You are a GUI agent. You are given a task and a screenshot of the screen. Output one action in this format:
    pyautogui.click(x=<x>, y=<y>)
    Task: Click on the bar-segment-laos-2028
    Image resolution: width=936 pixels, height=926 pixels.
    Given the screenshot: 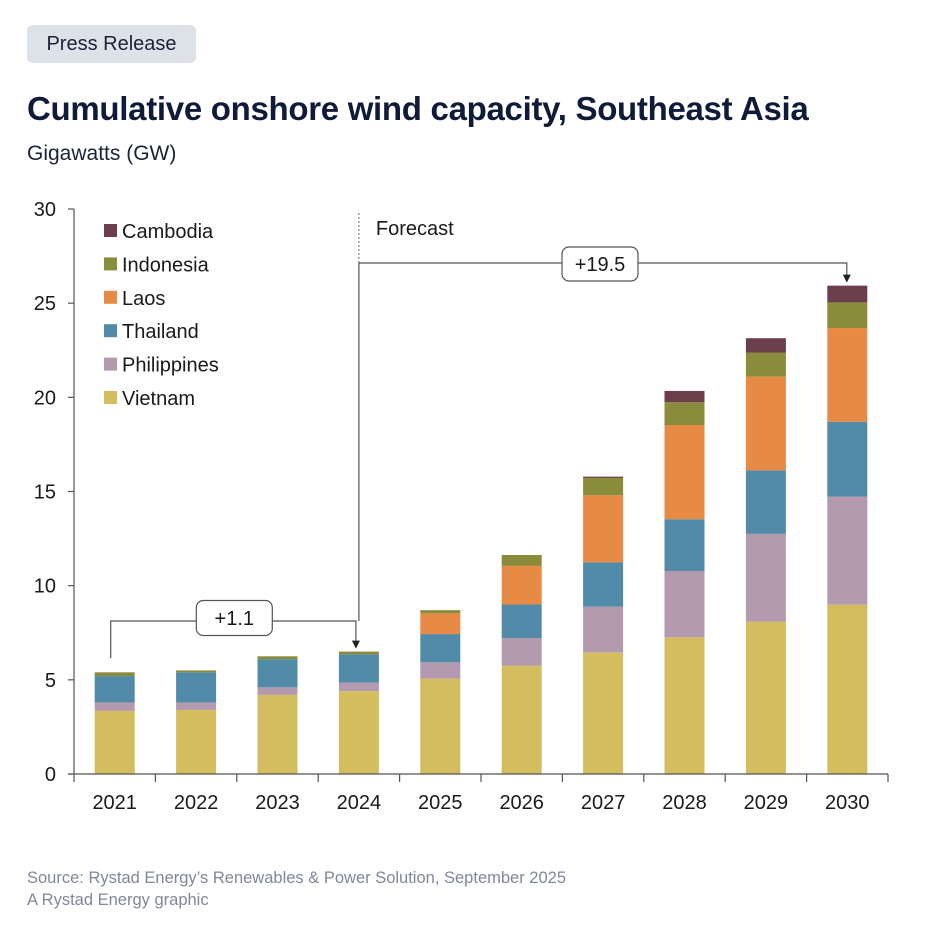 What is the action you would take?
    pyautogui.click(x=684, y=472)
    